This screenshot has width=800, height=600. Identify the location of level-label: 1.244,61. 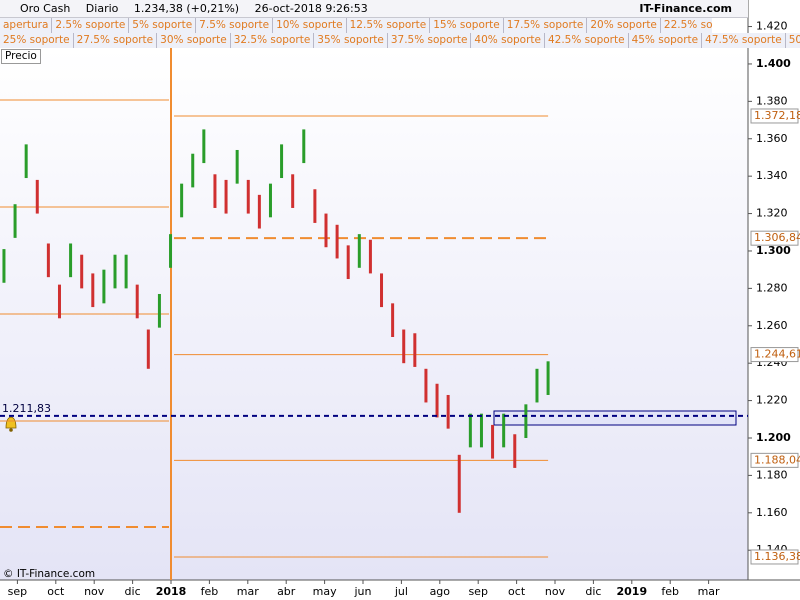
(777, 354).